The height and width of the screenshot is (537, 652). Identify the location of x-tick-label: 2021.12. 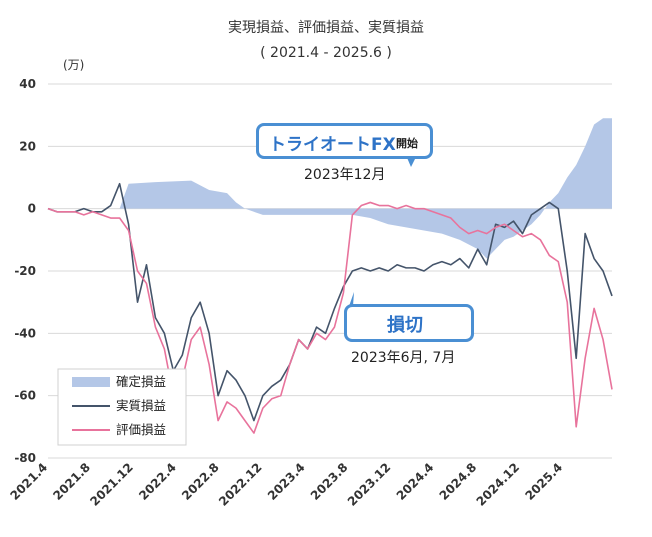
(111, 484).